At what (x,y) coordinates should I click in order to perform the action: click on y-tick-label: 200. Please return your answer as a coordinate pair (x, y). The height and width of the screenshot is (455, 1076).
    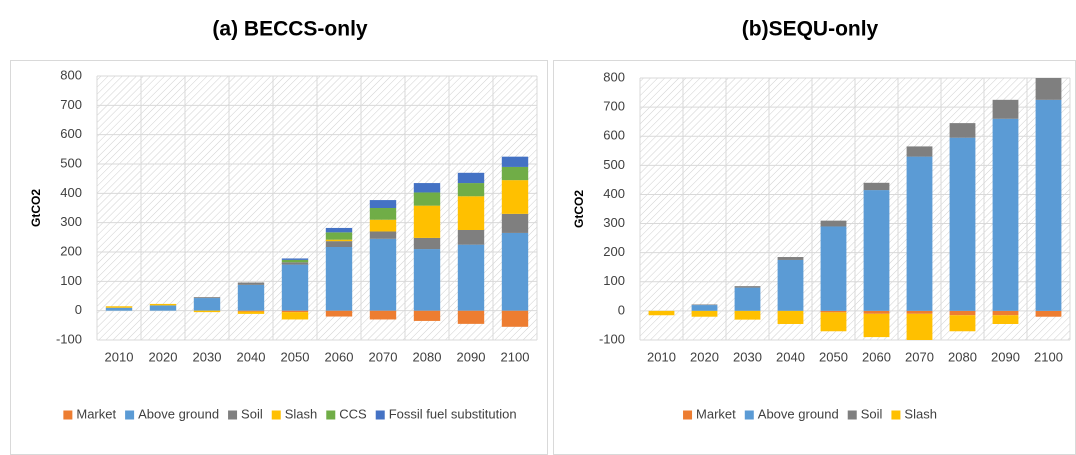
    Looking at the image, I should click on (71, 250).